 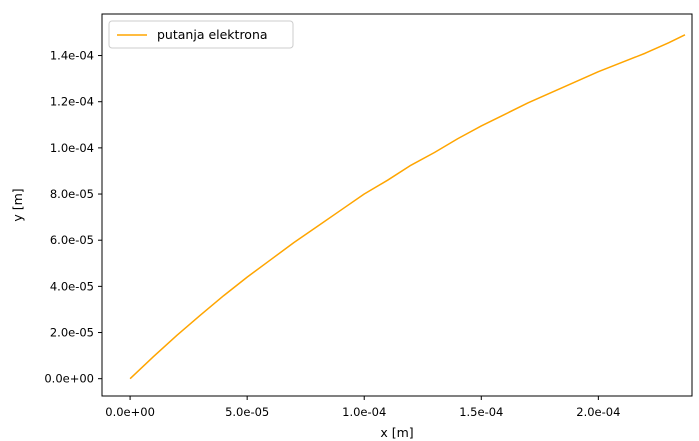 What do you see at coordinates (72, 333) in the screenshot?
I see `y-tick-label: 2.0e-05` at bounding box center [72, 333].